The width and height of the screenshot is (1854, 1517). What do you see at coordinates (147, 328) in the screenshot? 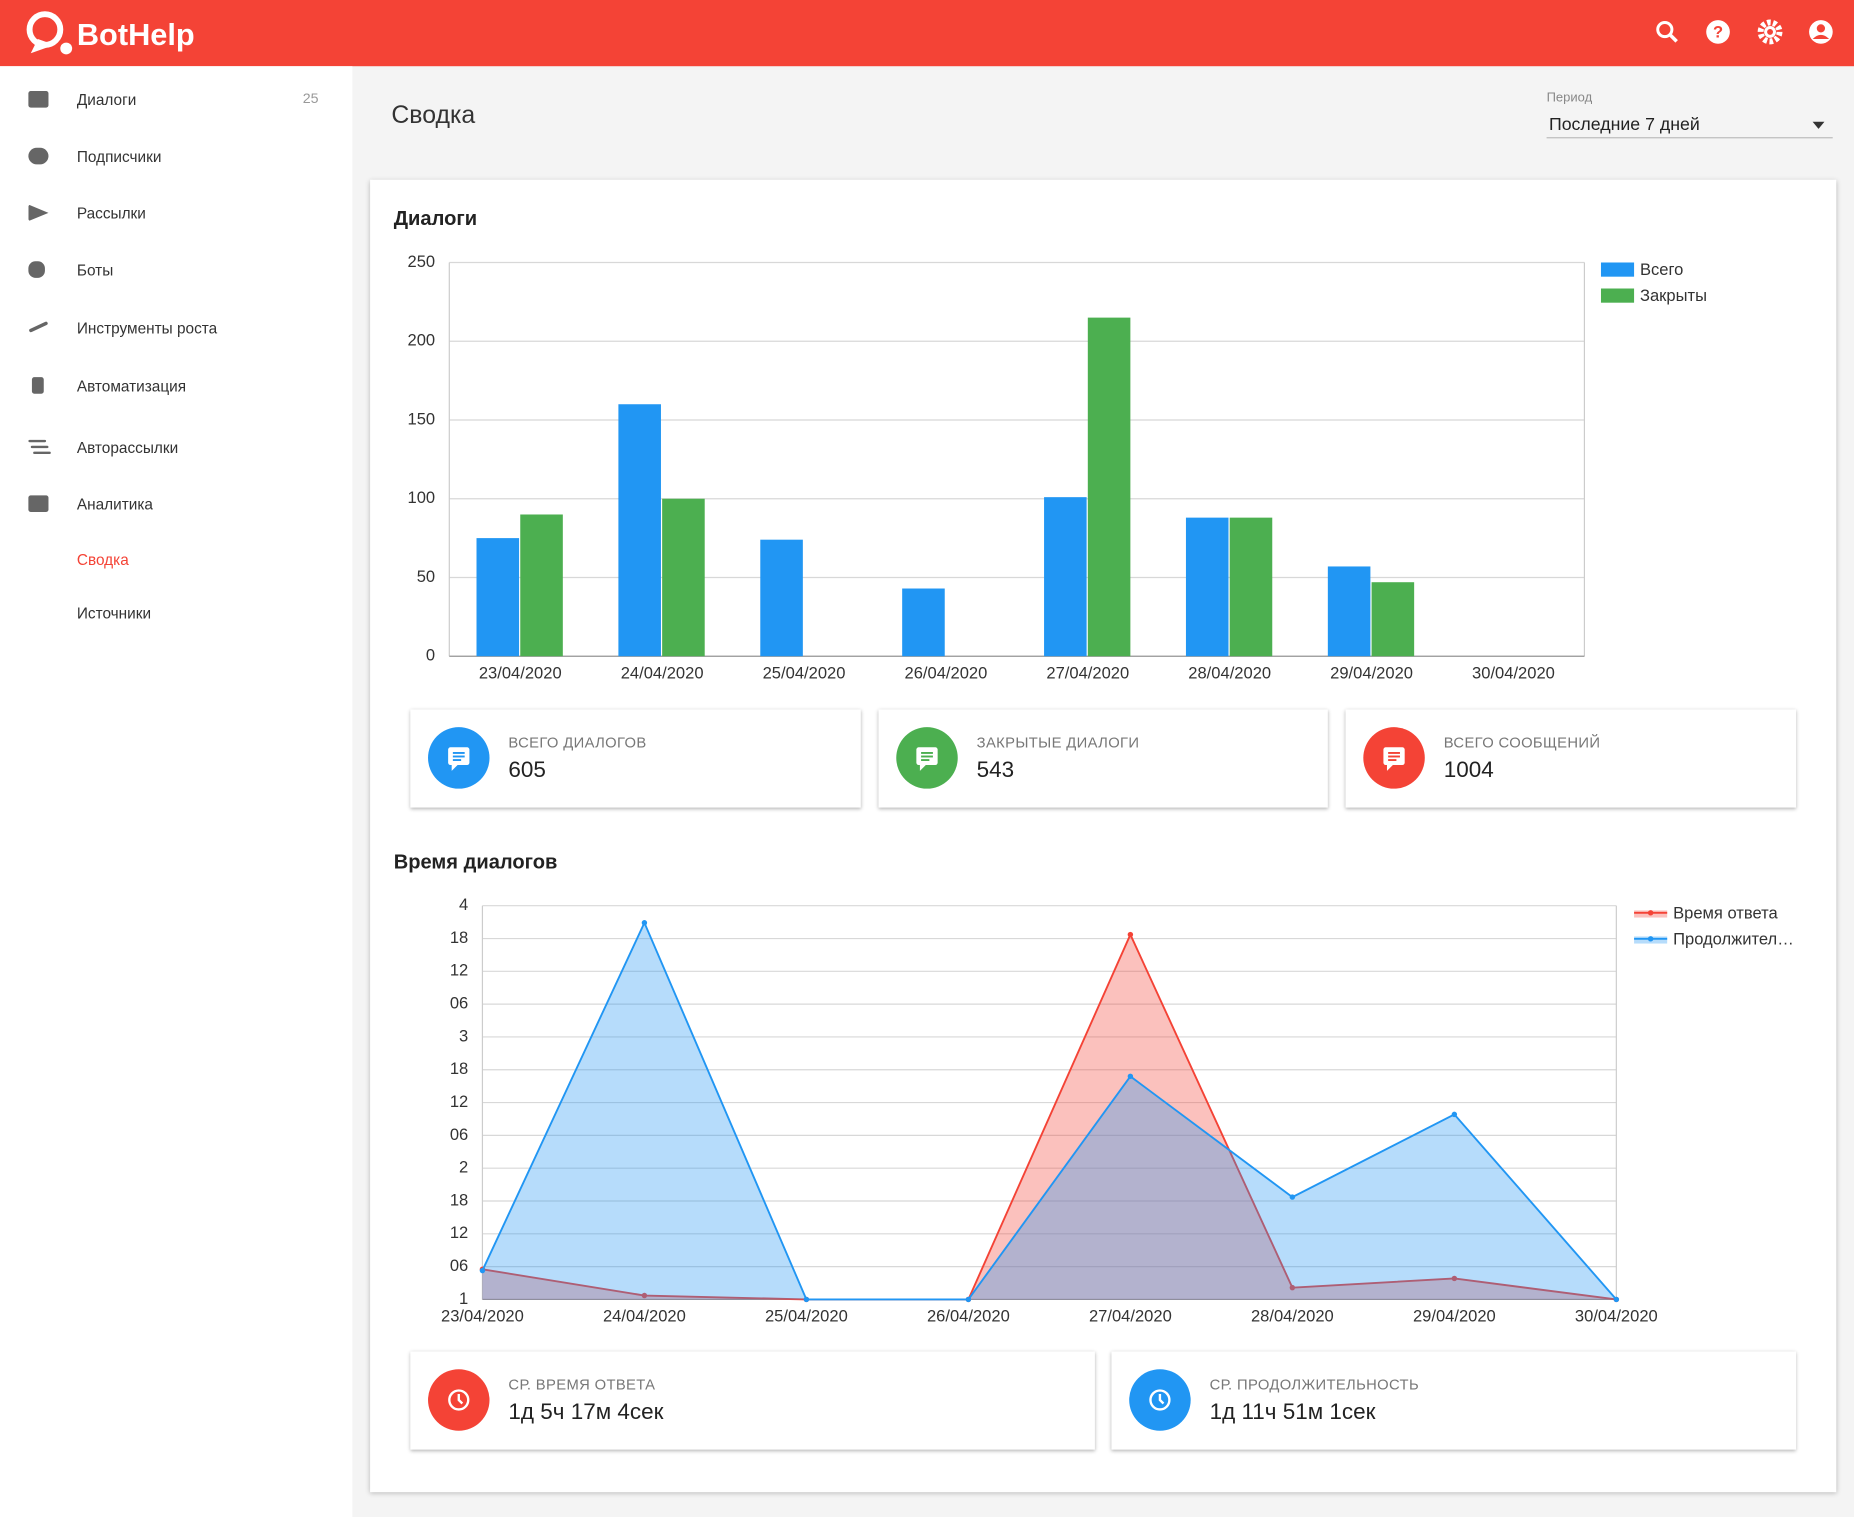
I see `nav-item: Инструменты роста` at bounding box center [147, 328].